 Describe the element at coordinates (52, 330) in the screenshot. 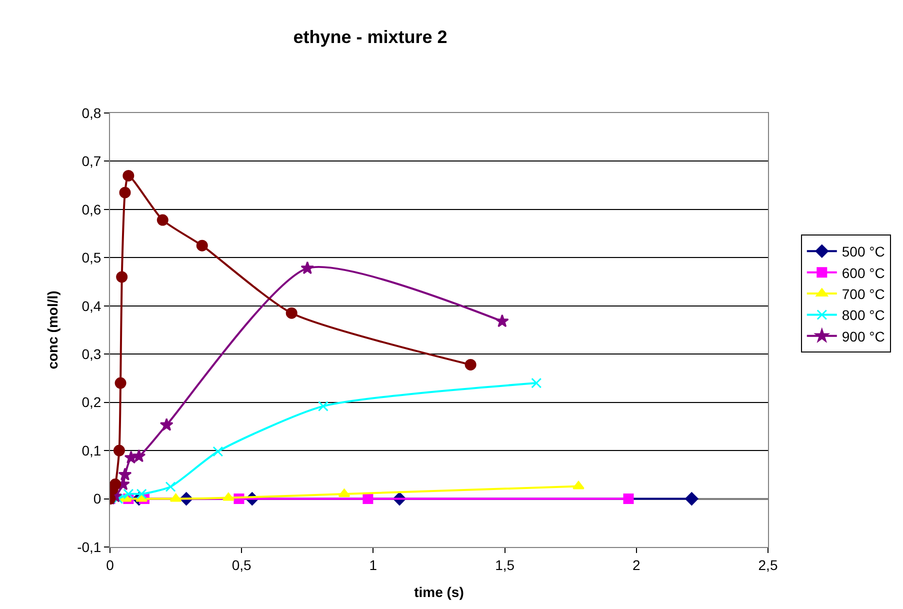

I see `y-axis-title: conc (mol/l)` at that location.